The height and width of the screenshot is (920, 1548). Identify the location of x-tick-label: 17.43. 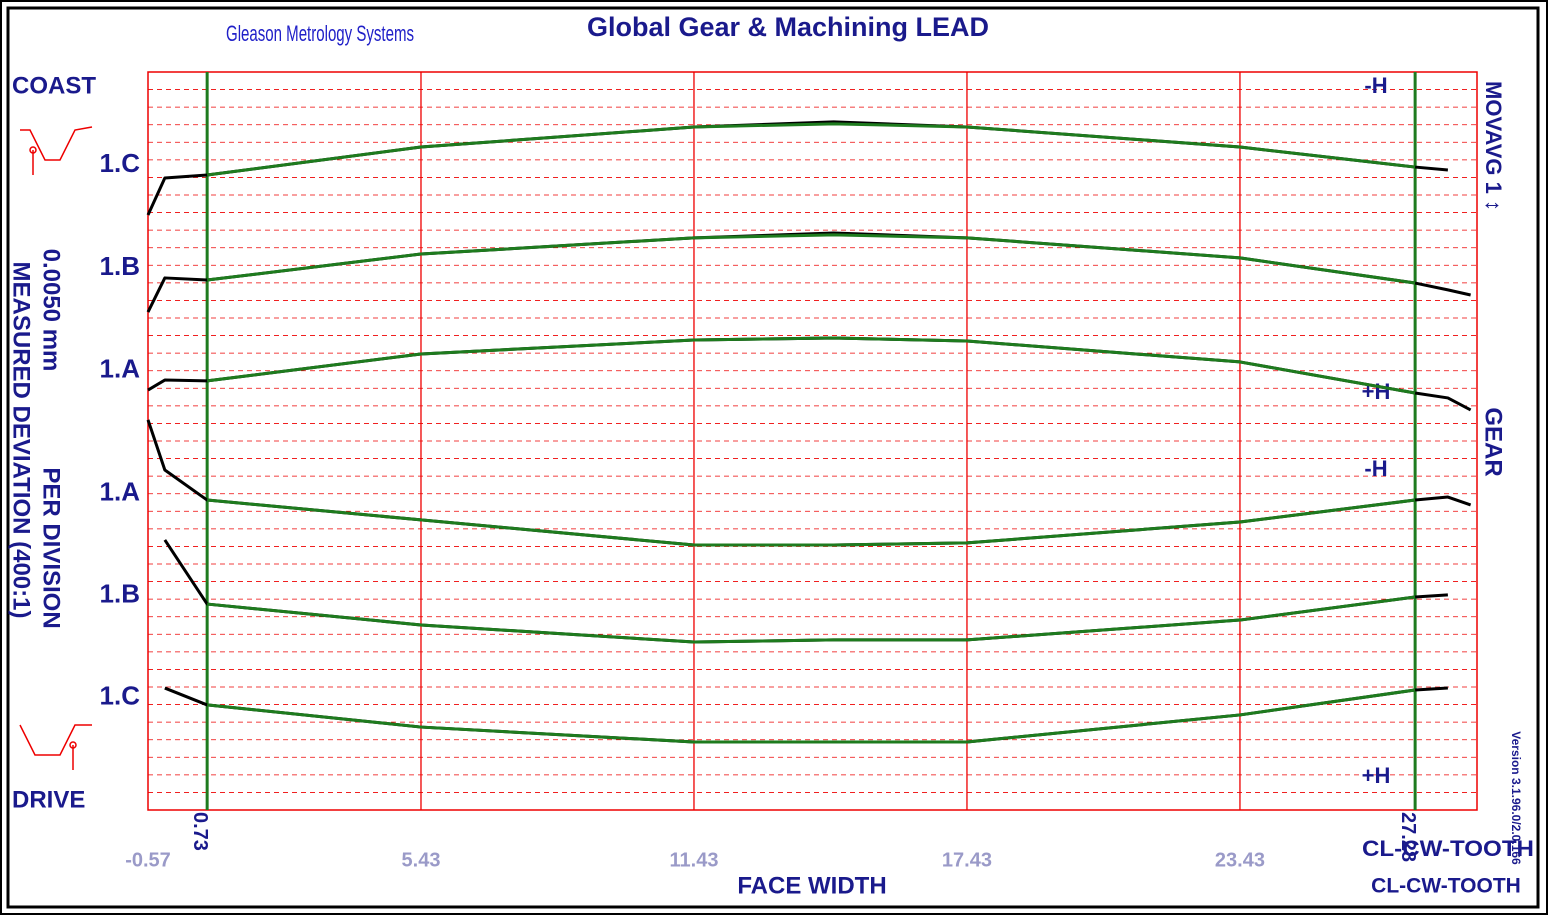
(967, 860).